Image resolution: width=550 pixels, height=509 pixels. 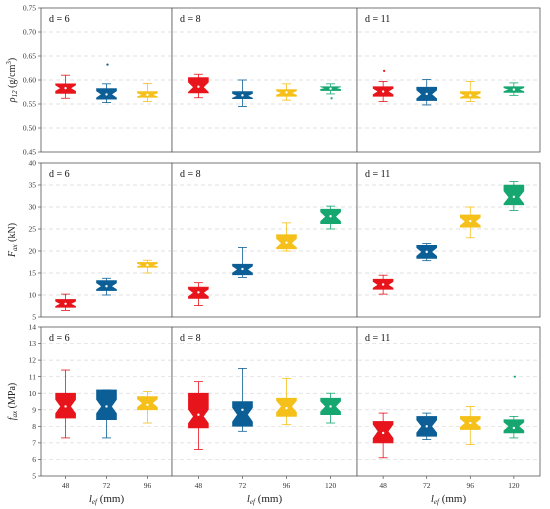 I want to click on y-tick-label: 40, so click(x=33, y=163).